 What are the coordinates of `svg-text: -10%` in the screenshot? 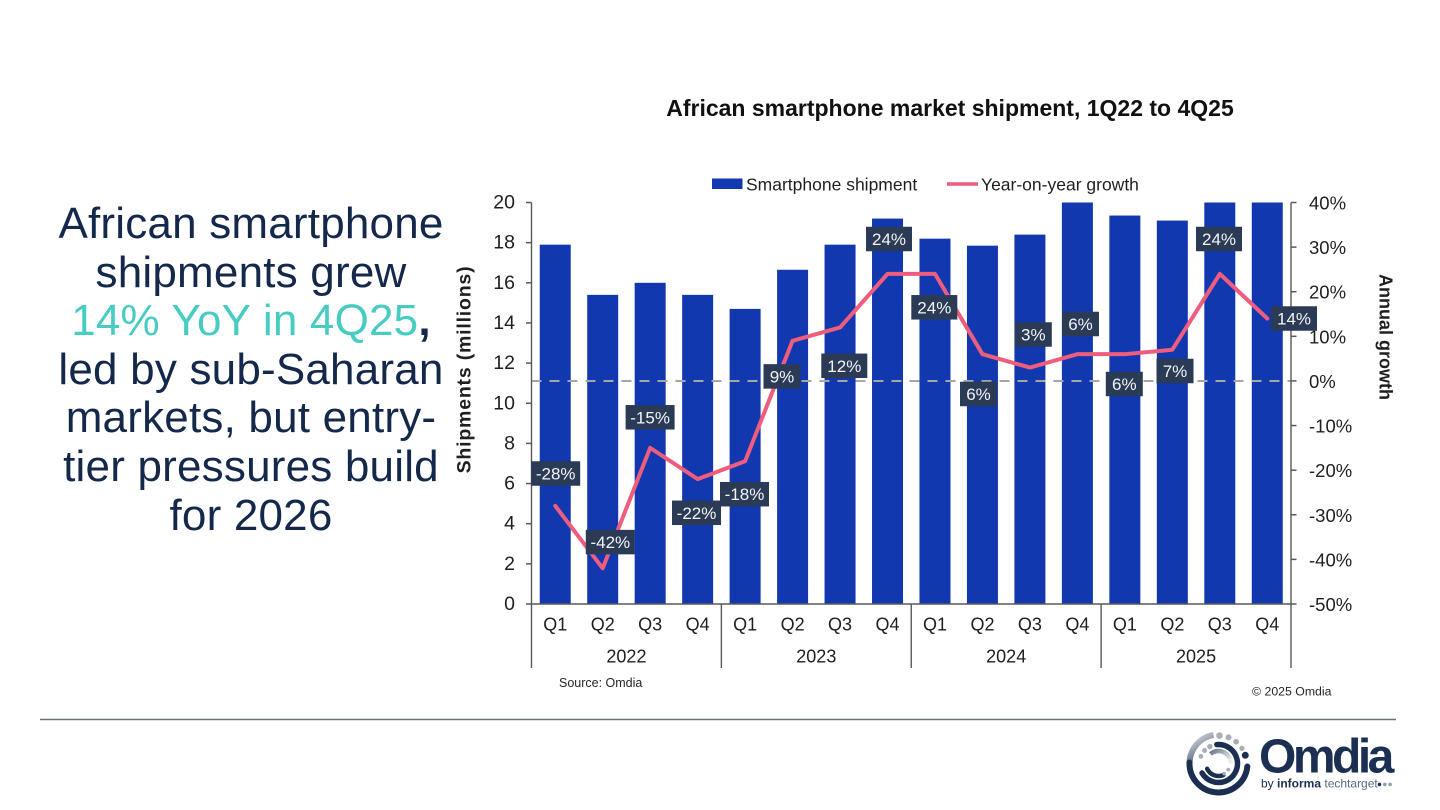 It's located at (1330, 426).